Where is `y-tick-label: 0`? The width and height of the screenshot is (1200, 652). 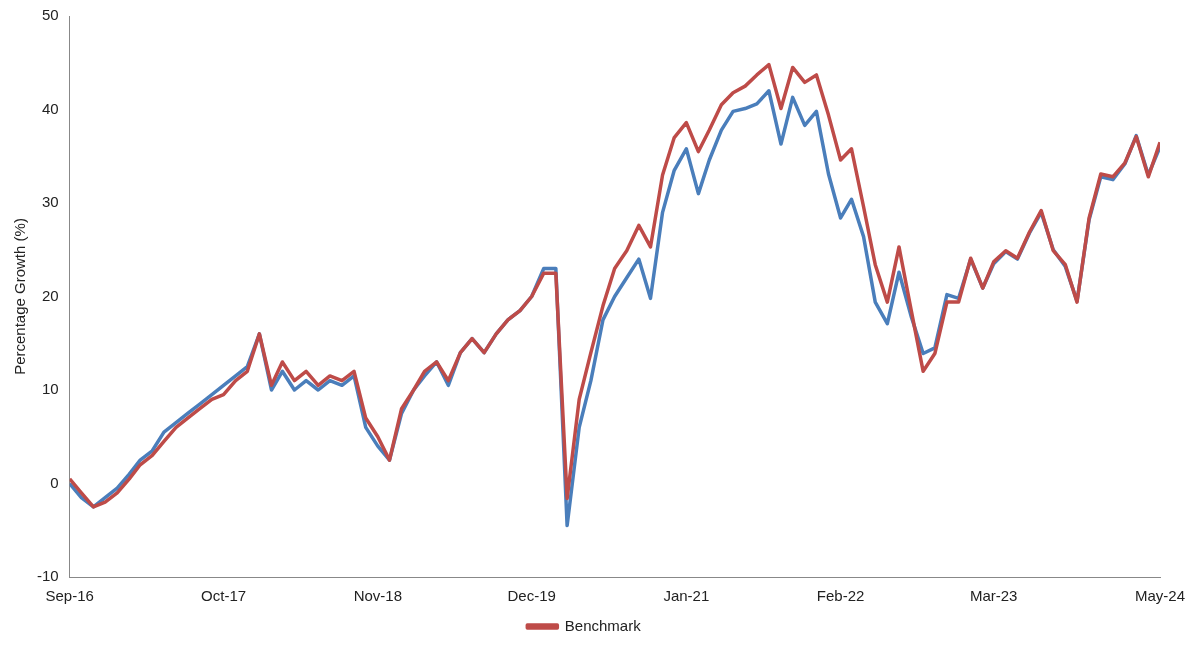
y-tick-label: 0 is located at coordinates (54, 482).